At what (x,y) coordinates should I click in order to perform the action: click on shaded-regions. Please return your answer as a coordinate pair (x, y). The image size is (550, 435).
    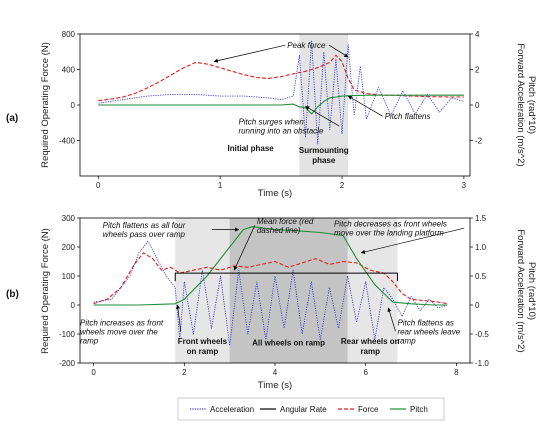
    Looking at the image, I should click on (286, 290).